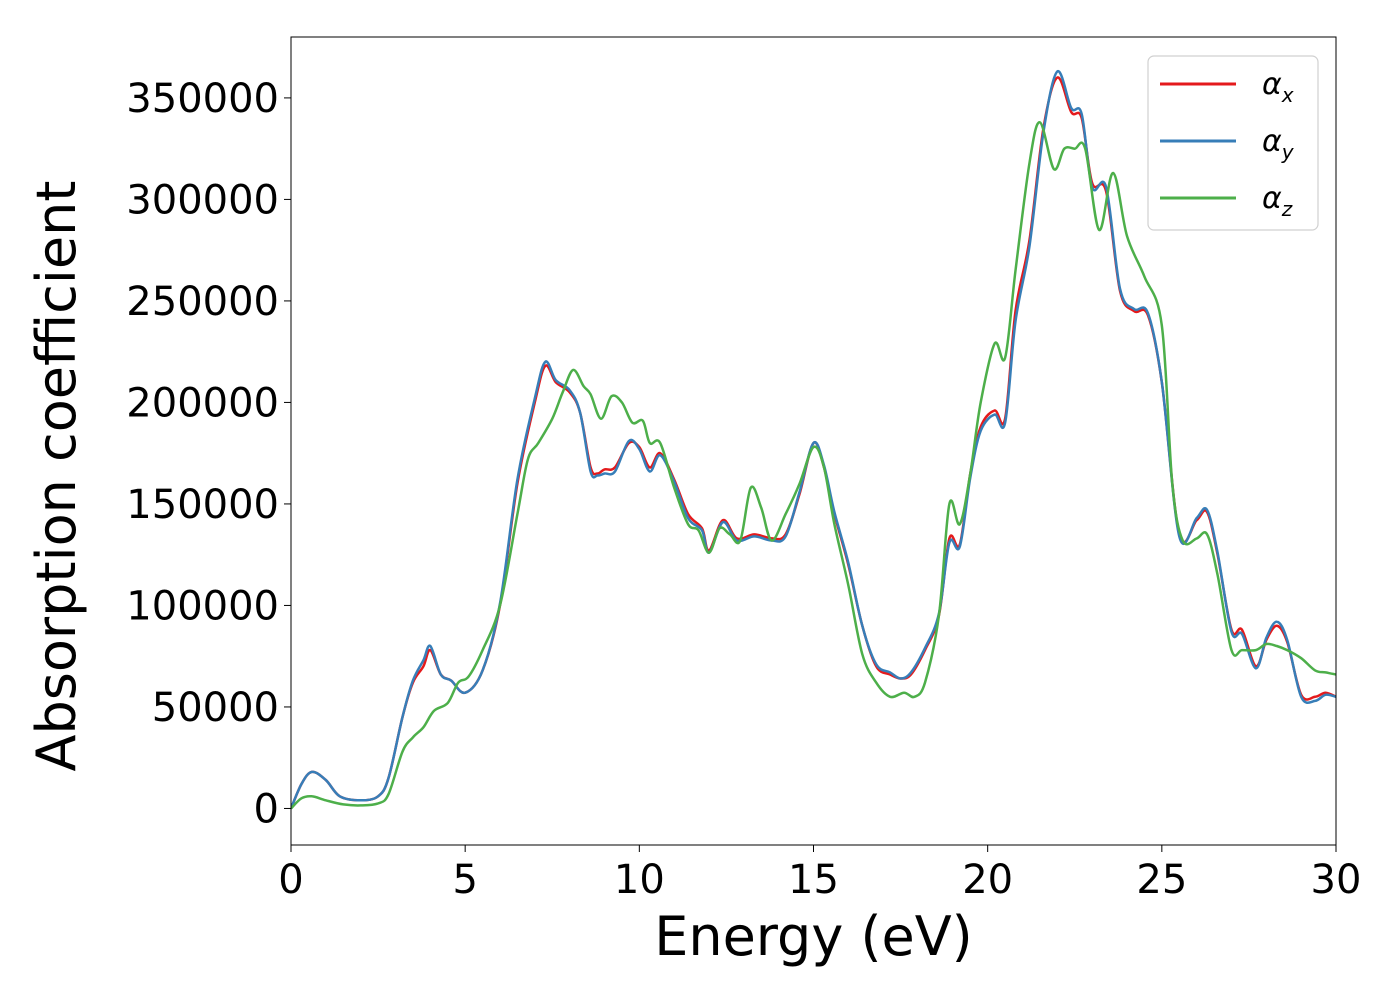  I want to click on y-tick-label: 250000, so click(202, 302).